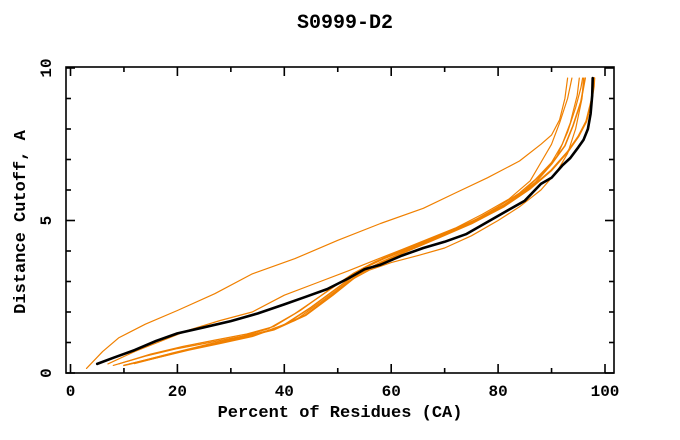 The width and height of the screenshot is (680, 440). Describe the element at coordinates (605, 392) in the screenshot. I see `x-tick-label: 100` at that location.